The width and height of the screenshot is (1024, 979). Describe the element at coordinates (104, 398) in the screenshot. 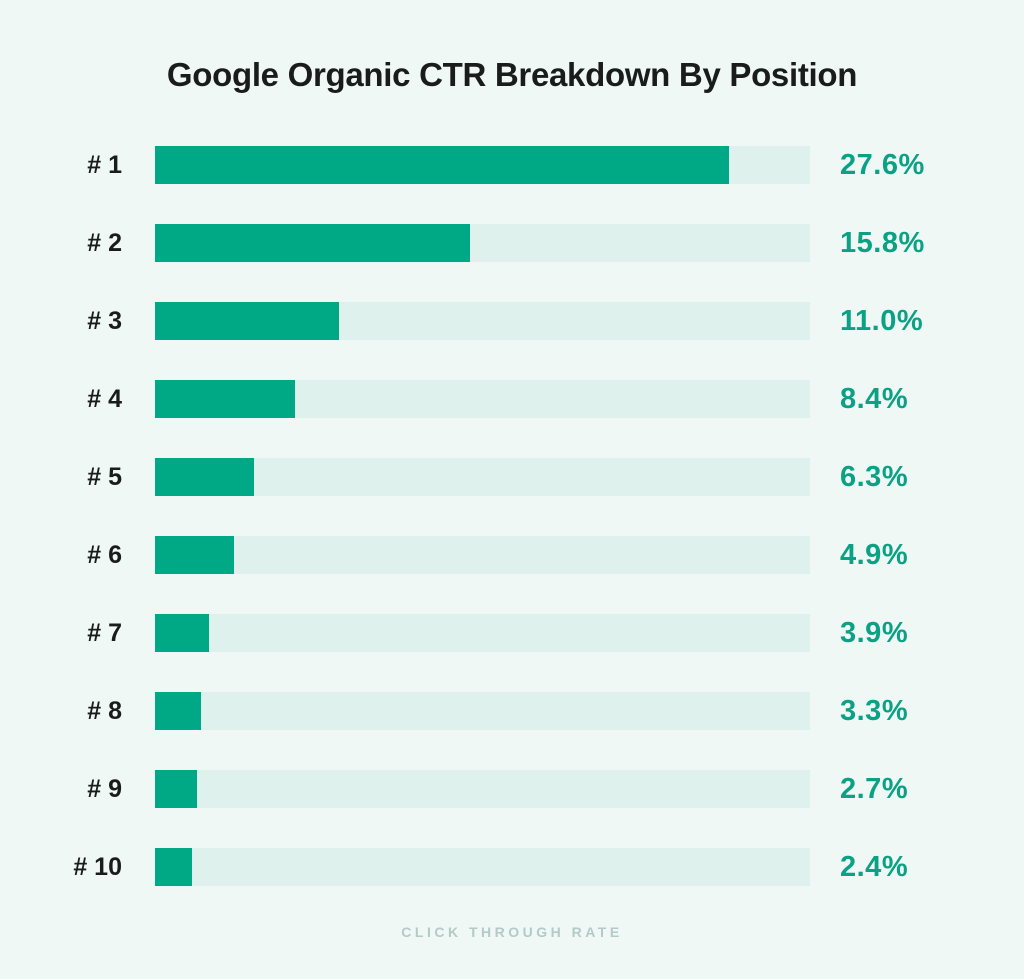

I see `position-label: # 4` at that location.